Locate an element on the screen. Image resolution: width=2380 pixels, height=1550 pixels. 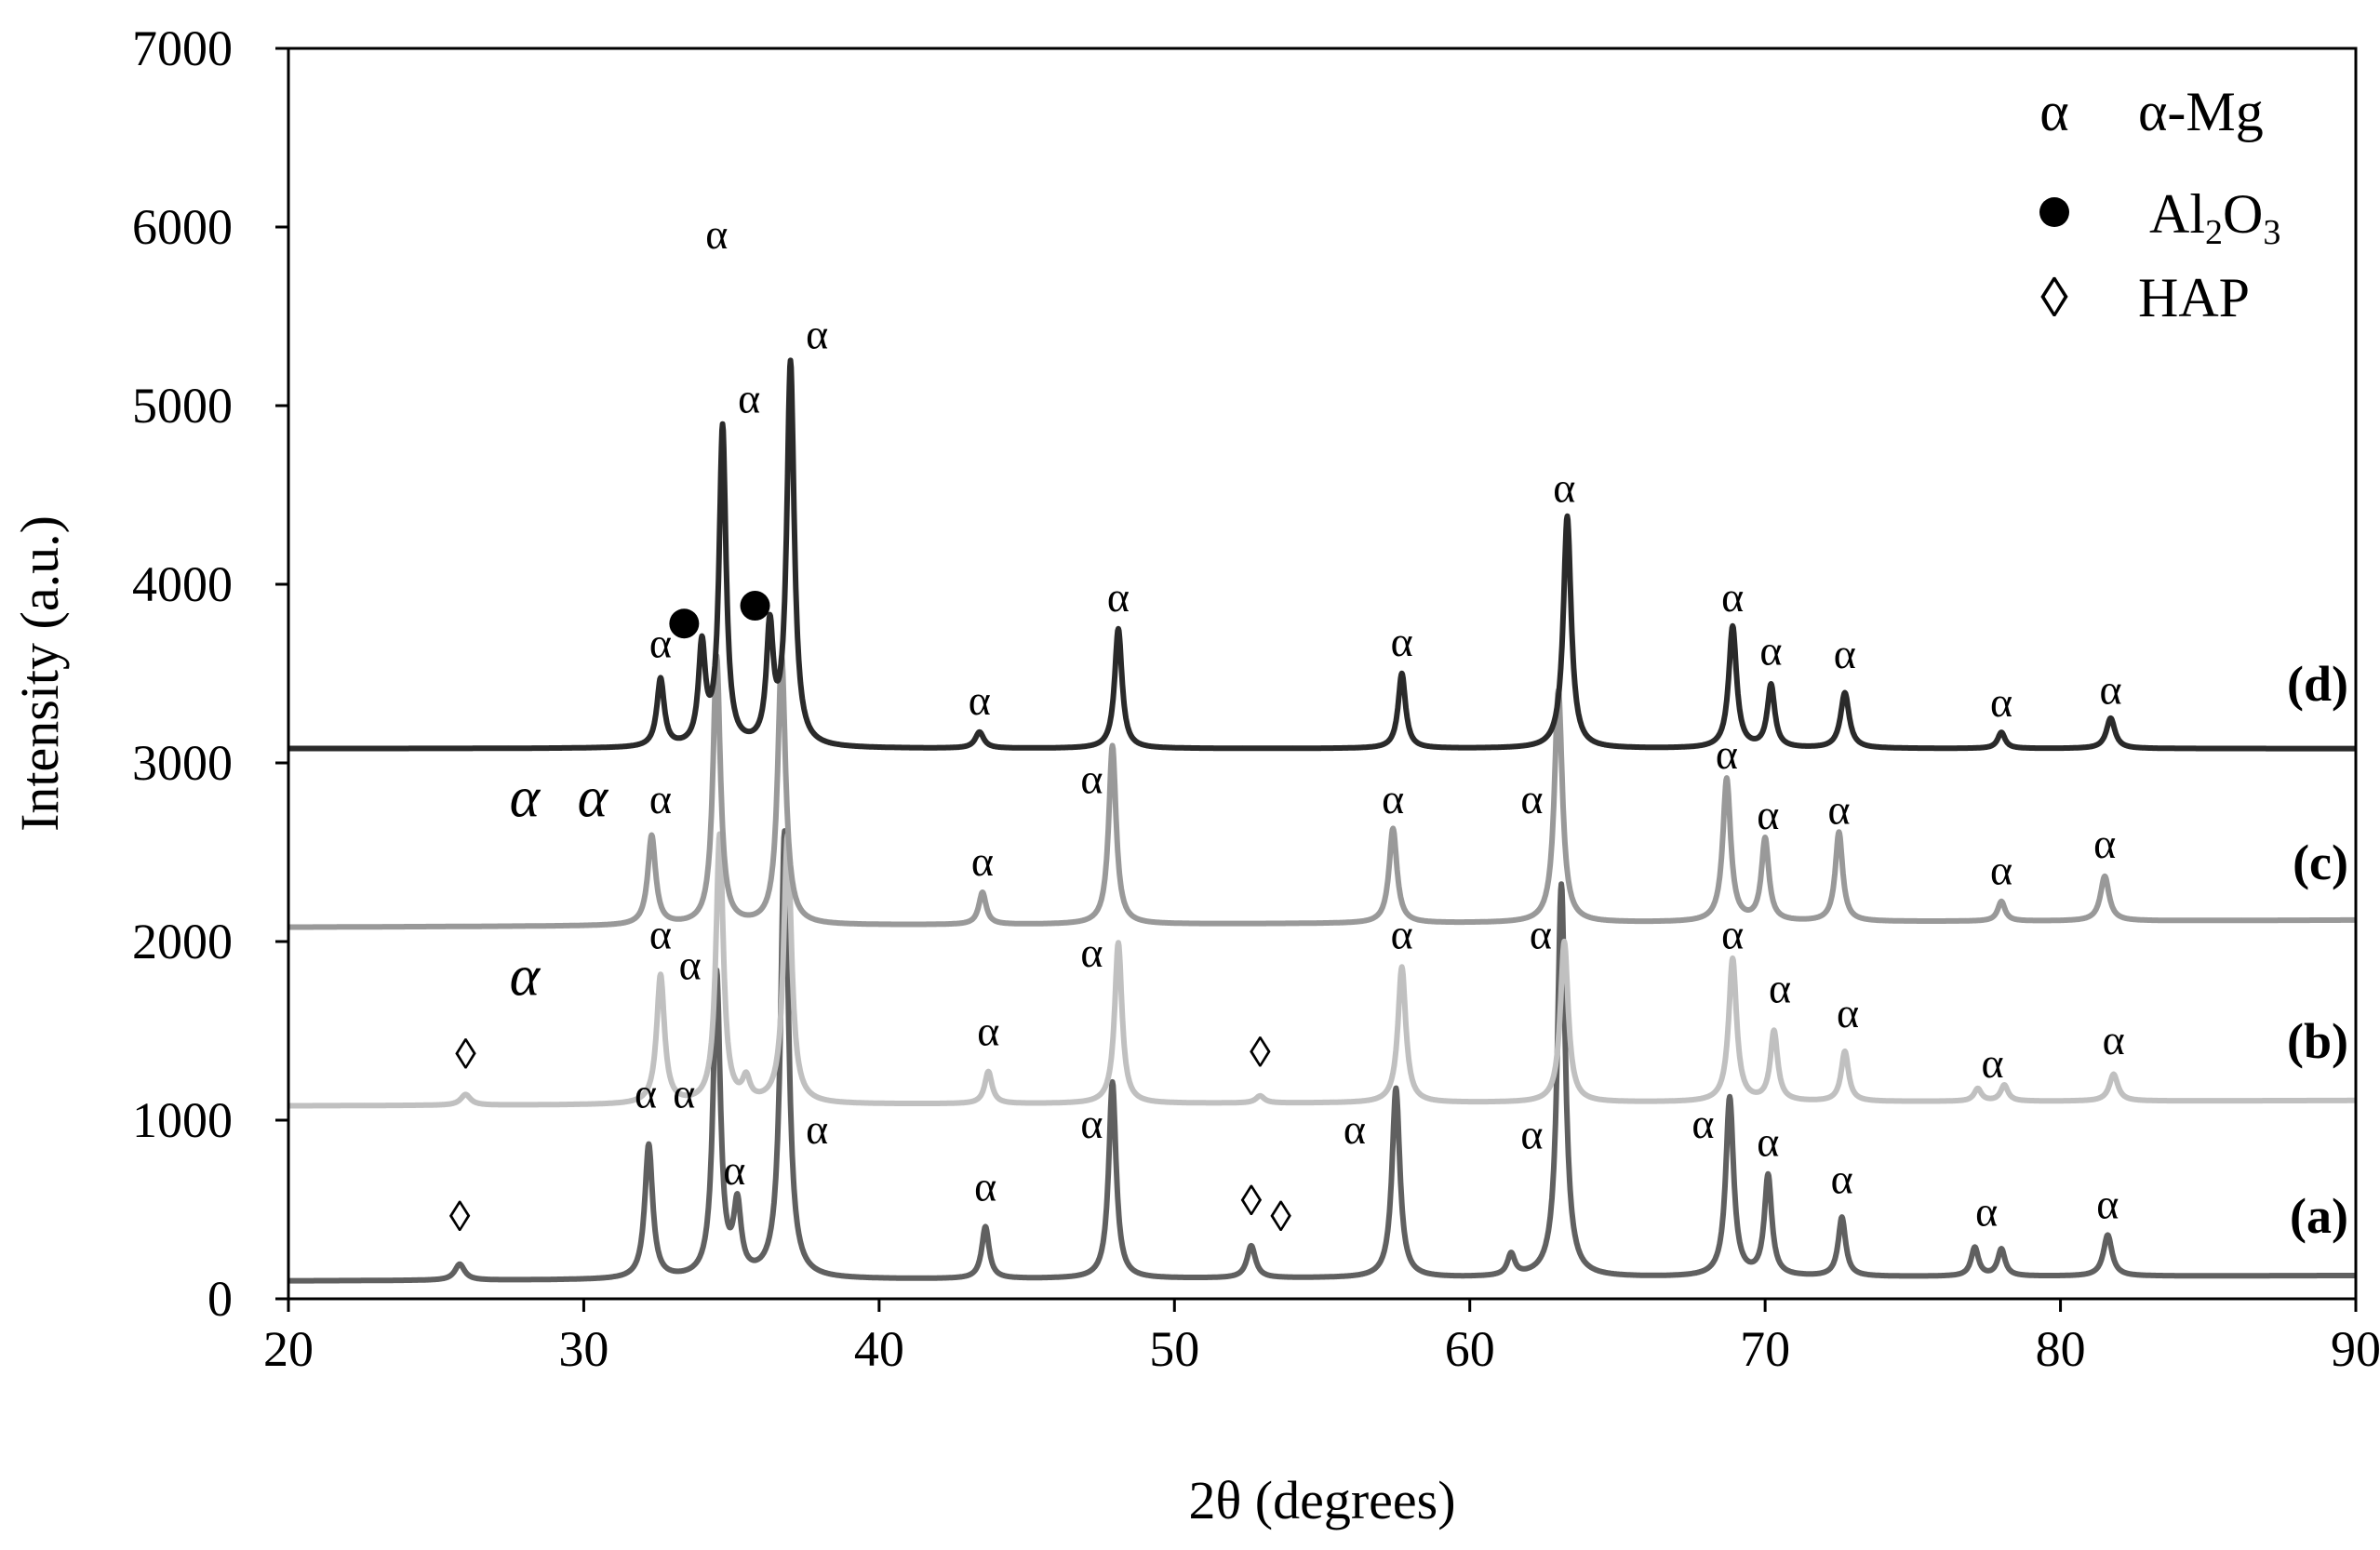
x-tick-label: 30 is located at coordinates (583, 1349).